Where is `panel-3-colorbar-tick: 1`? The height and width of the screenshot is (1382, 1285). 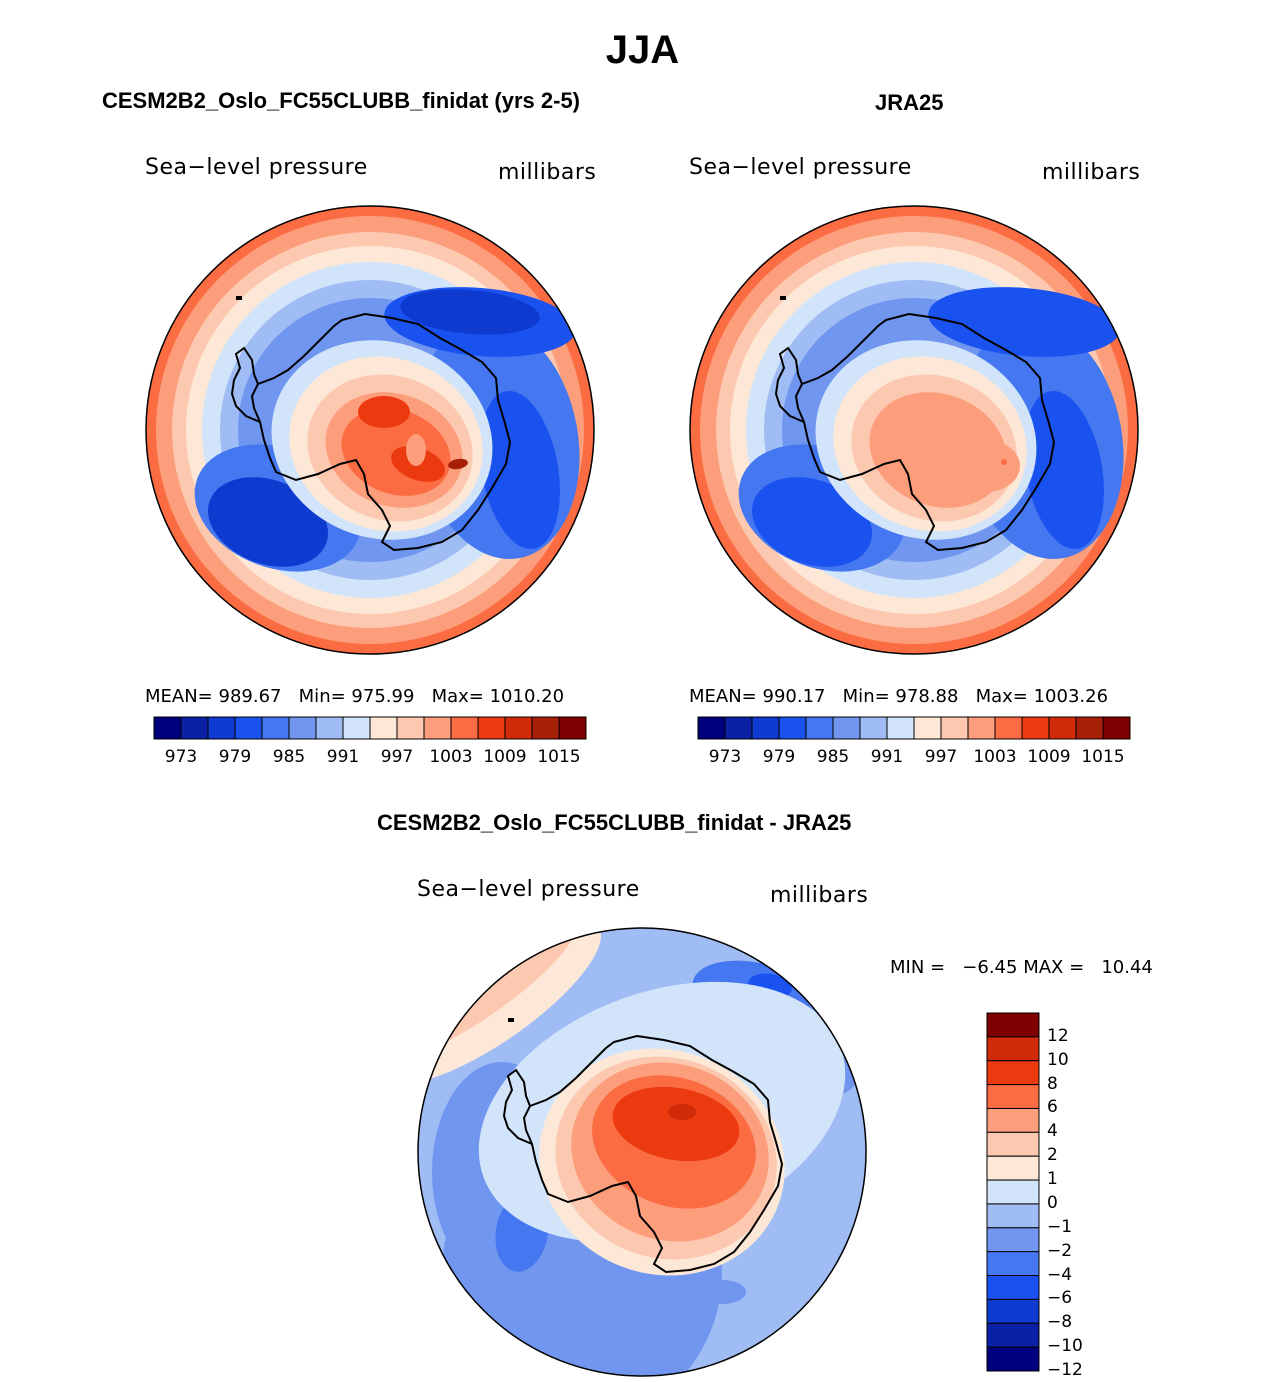
panel-3-colorbar-tick: 1 is located at coordinates (1052, 1179).